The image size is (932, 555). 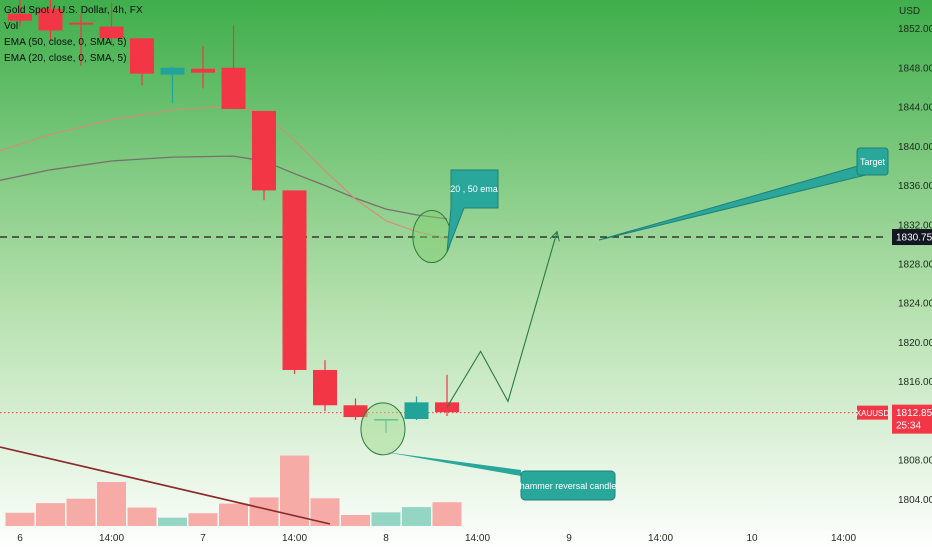 I want to click on hammer-callout-label: hammer reversal candle, so click(x=568, y=486).